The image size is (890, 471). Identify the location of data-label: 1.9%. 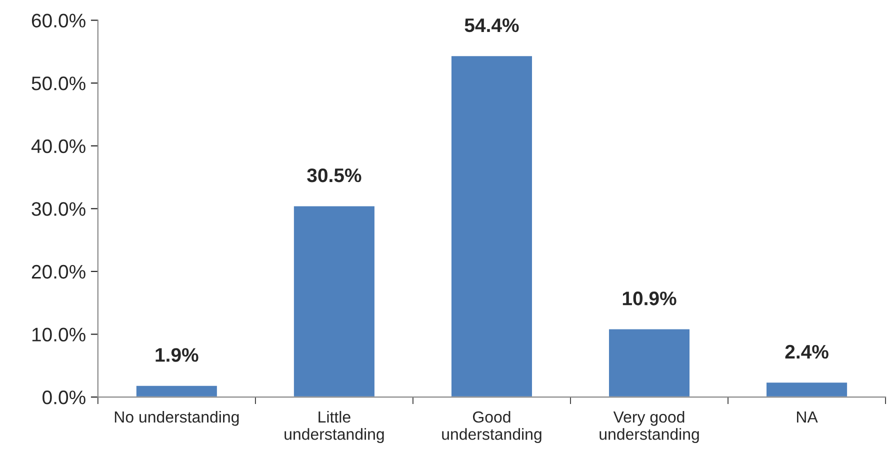
(177, 355).